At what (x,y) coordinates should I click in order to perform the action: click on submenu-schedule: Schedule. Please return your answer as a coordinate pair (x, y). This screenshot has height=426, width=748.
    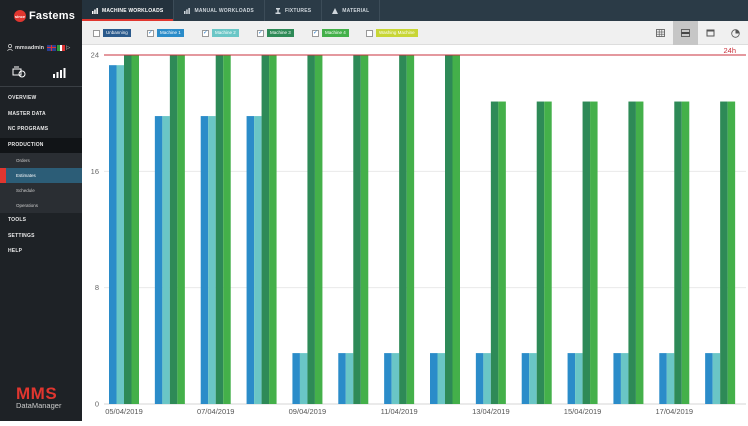
    Looking at the image, I should click on (41, 190).